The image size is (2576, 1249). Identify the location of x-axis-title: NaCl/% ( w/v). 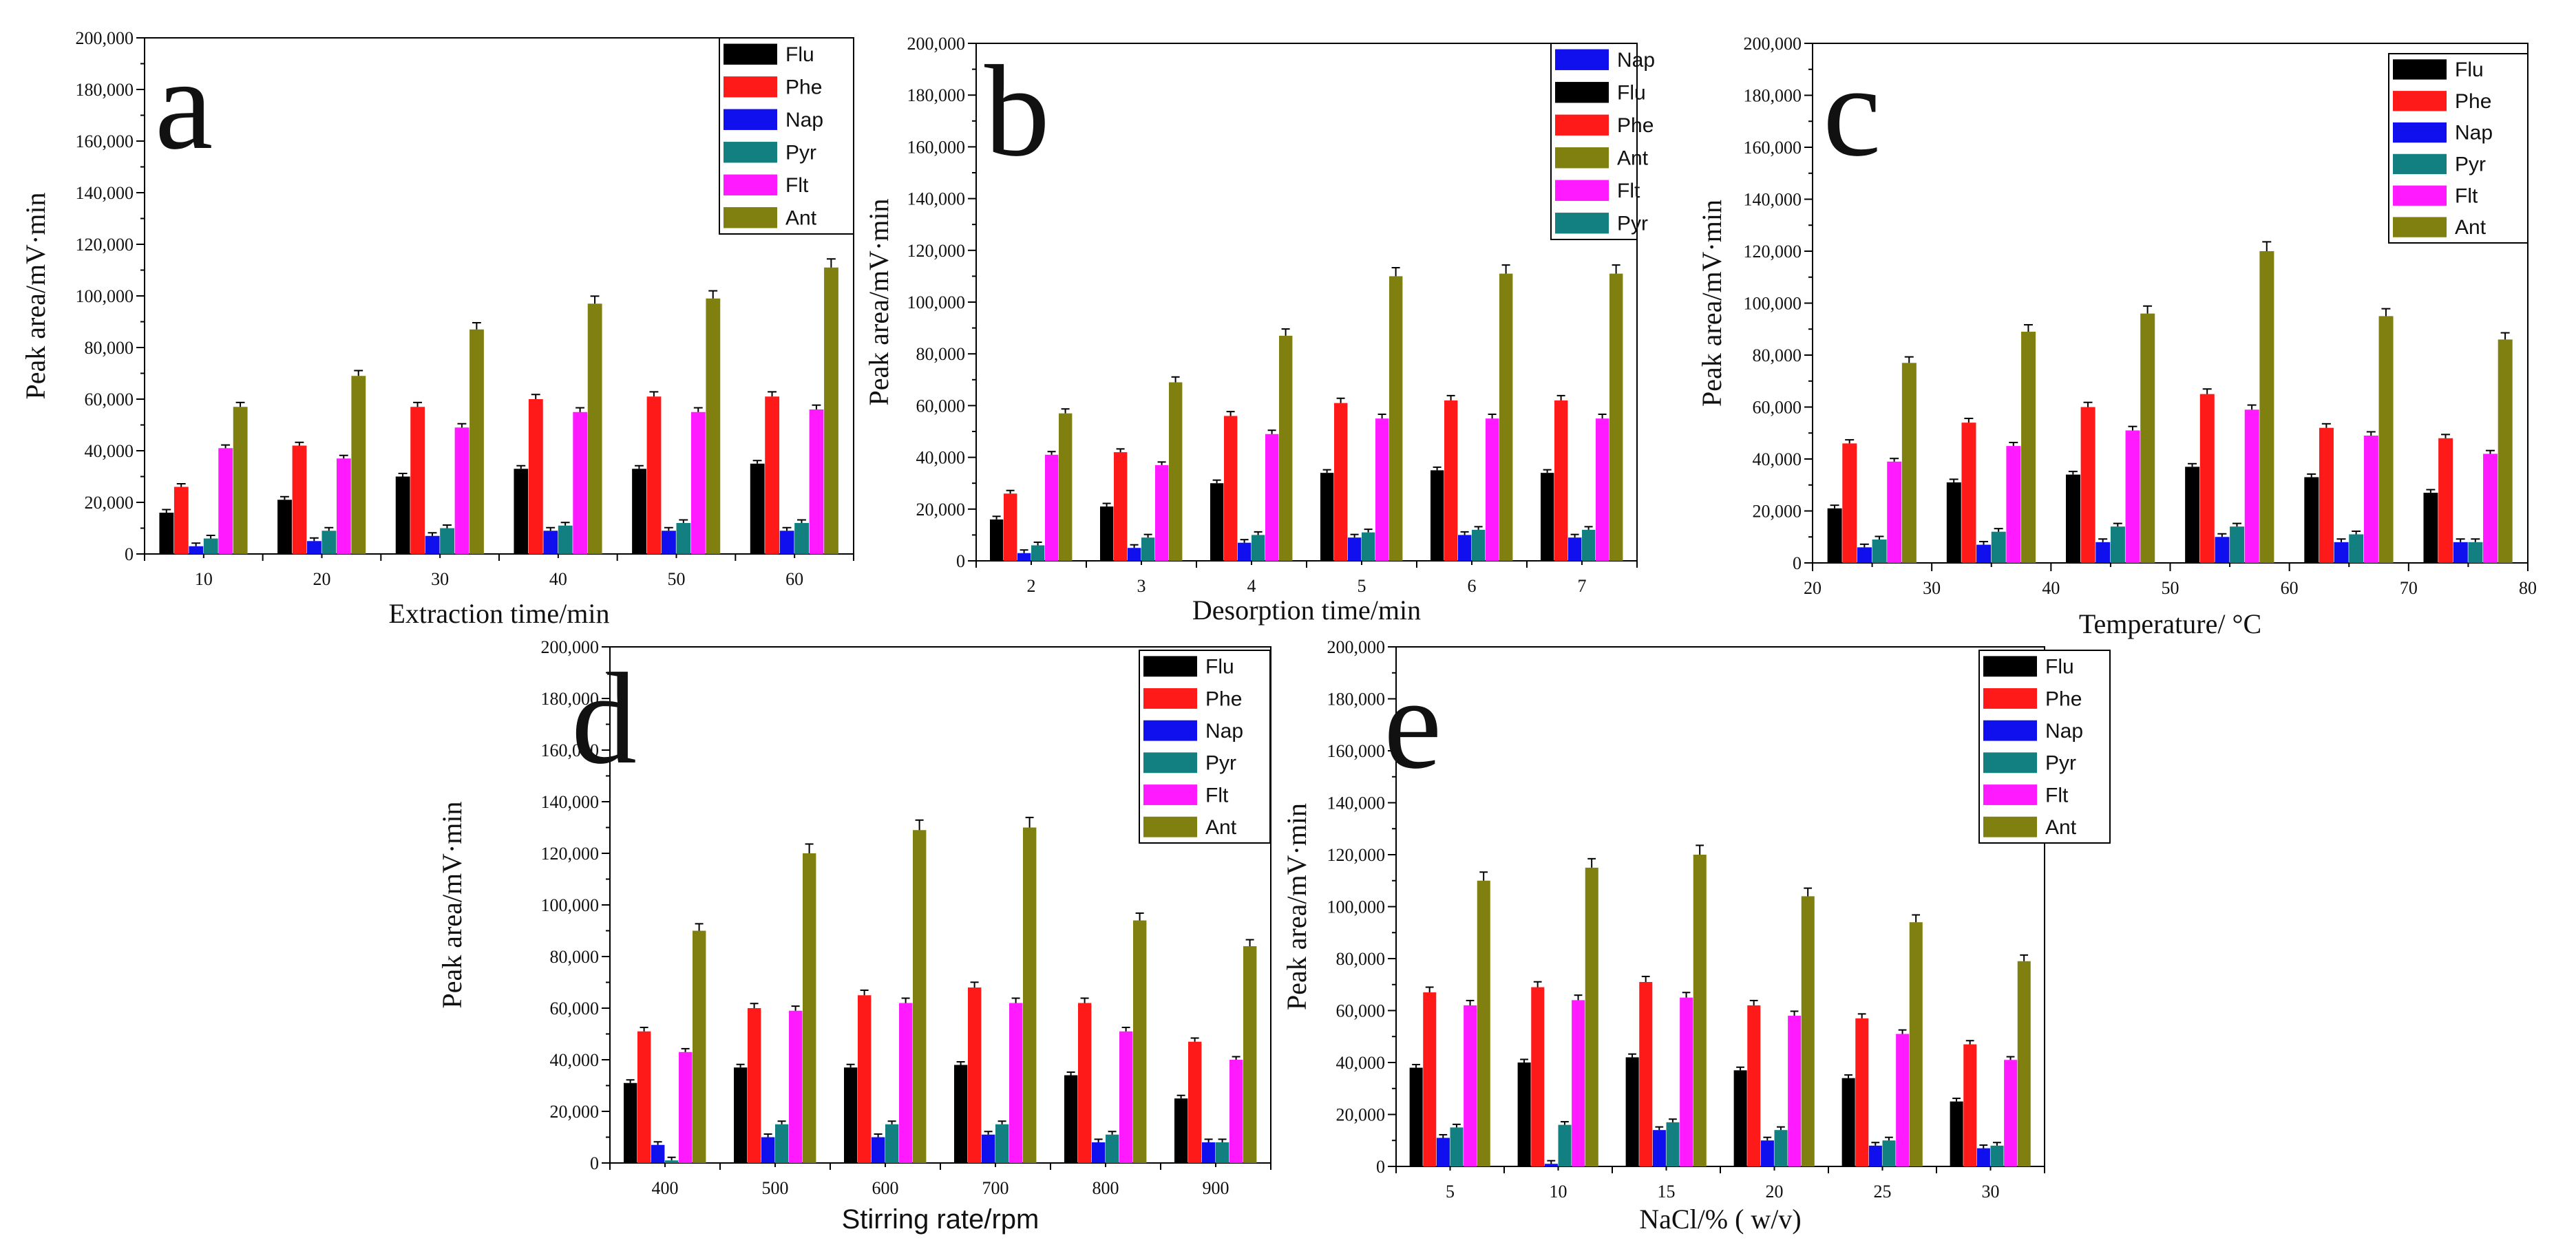
(1721, 1219).